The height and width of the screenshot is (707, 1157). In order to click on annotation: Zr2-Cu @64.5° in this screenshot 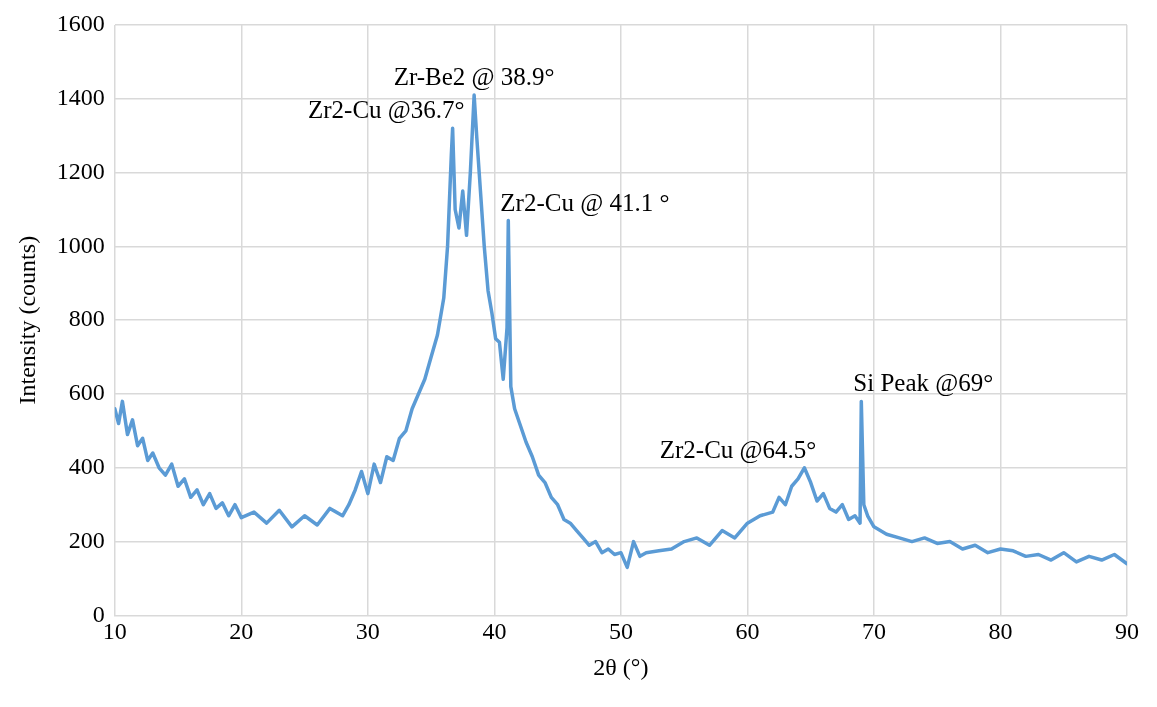, I will do `click(738, 449)`.